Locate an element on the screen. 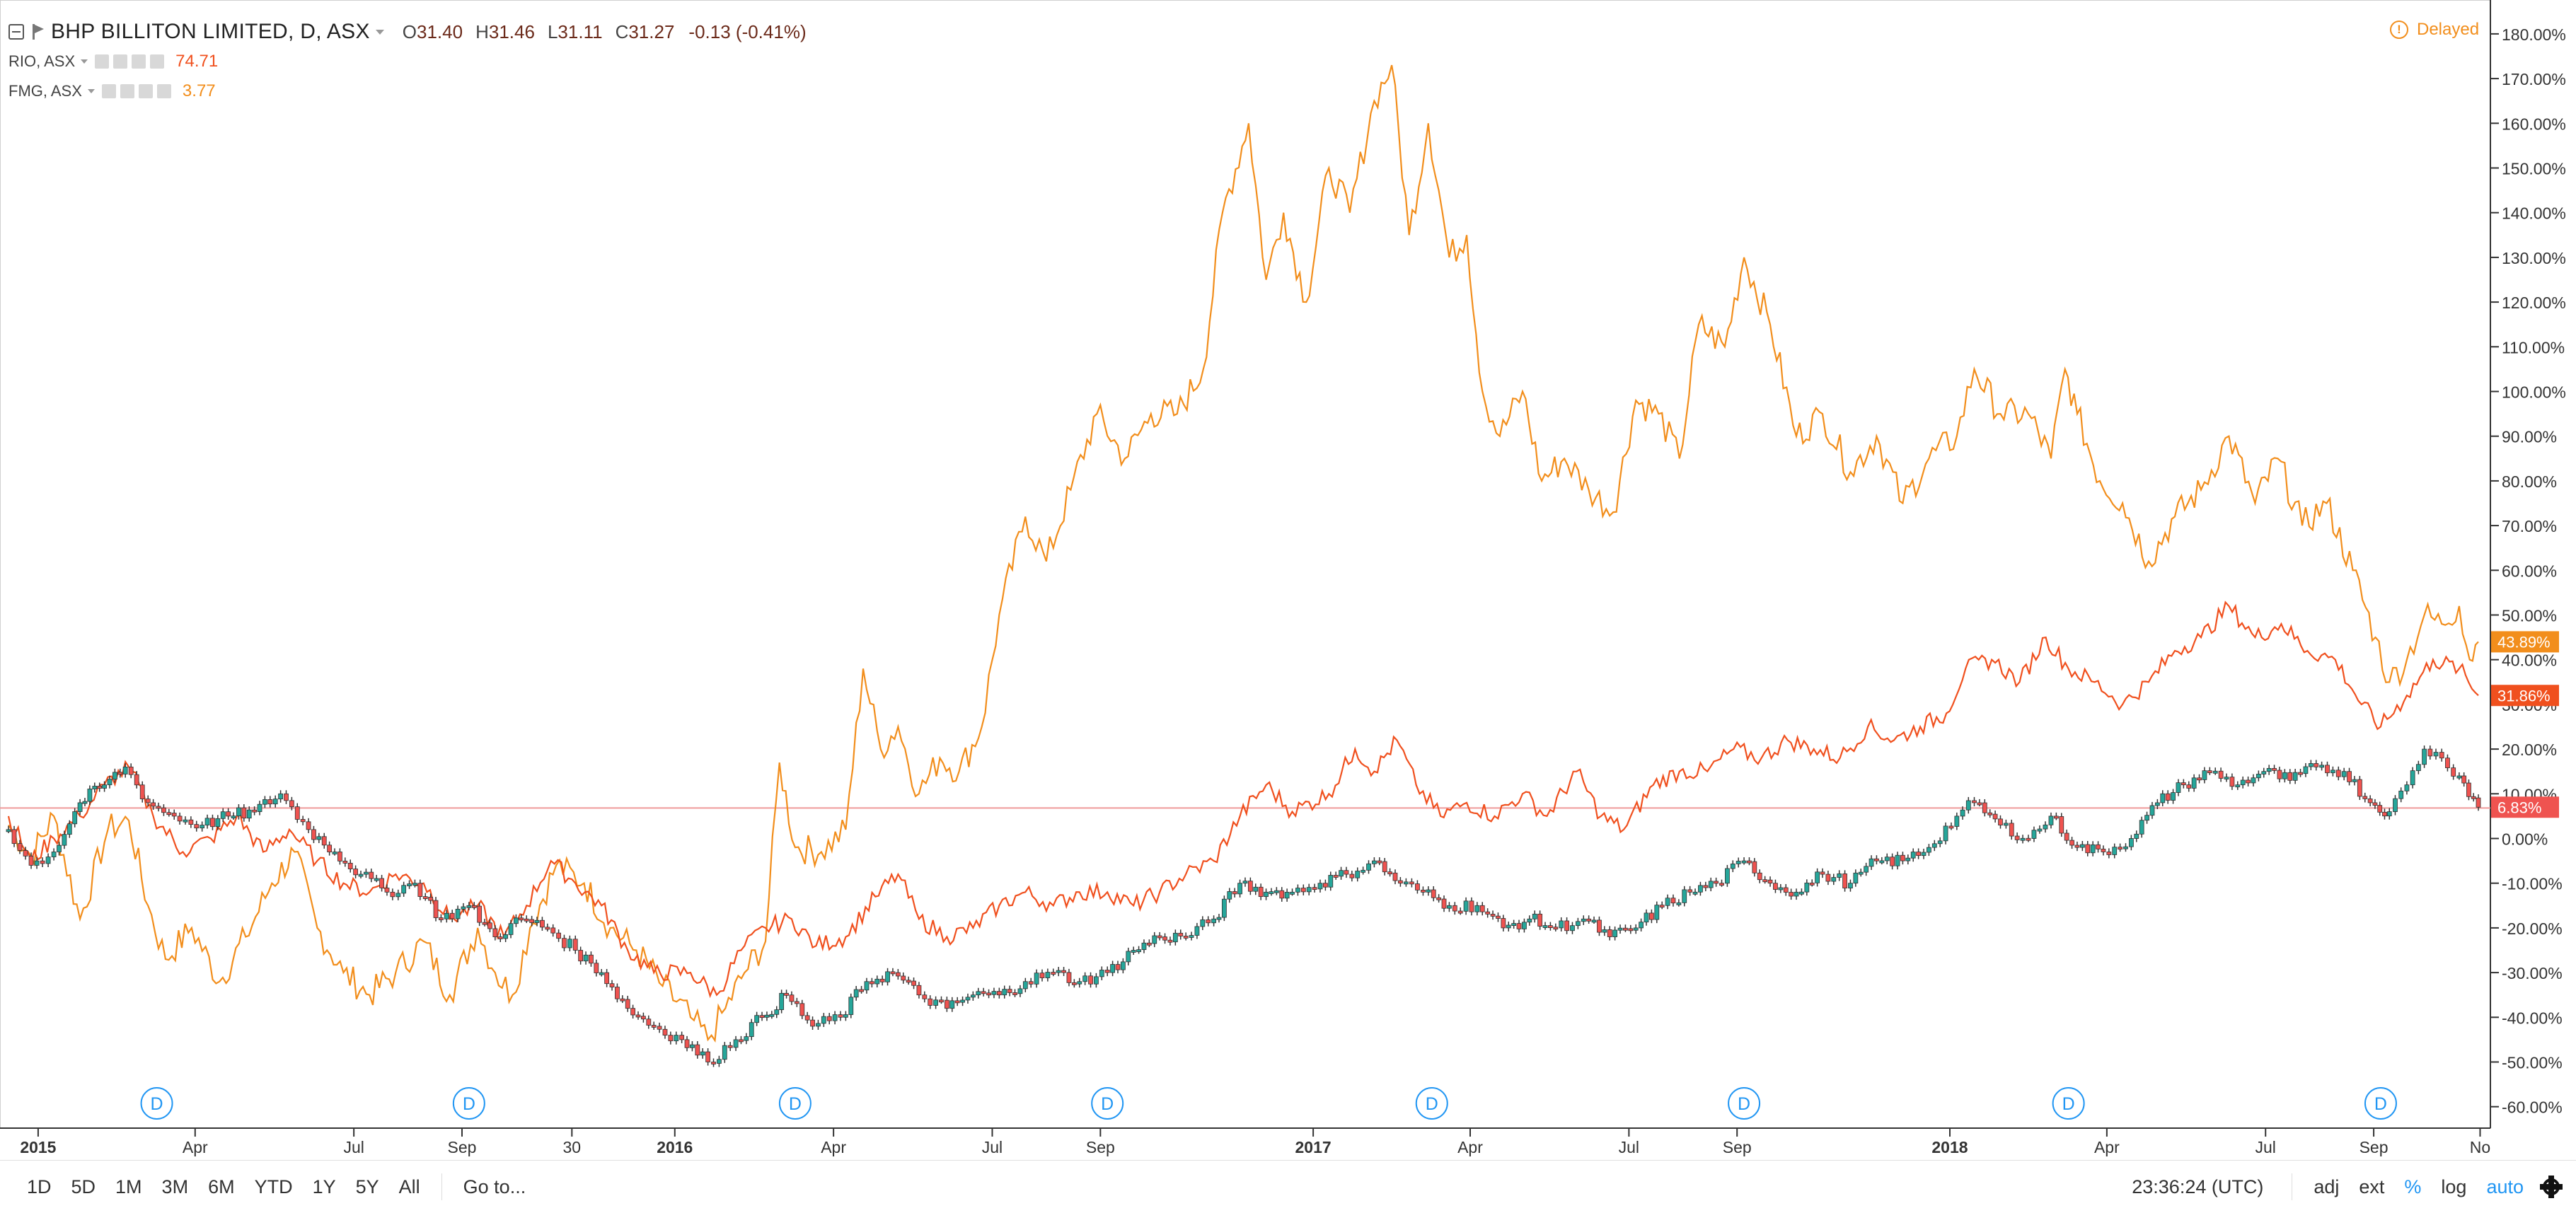 This screenshot has height=1213, width=2576. alert-icon: ! is located at coordinates (2399, 30).